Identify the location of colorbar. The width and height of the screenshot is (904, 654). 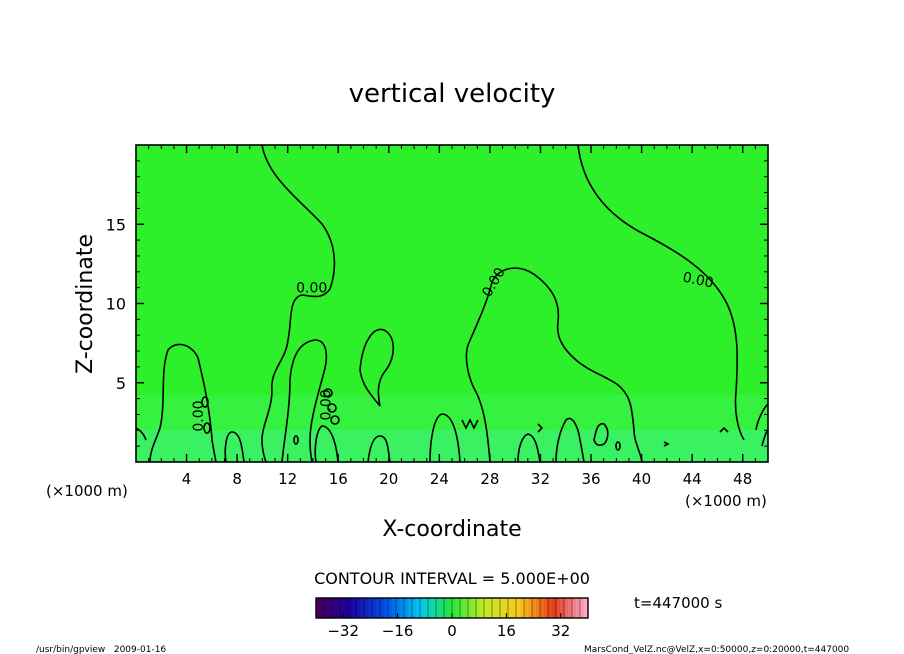
(452, 608).